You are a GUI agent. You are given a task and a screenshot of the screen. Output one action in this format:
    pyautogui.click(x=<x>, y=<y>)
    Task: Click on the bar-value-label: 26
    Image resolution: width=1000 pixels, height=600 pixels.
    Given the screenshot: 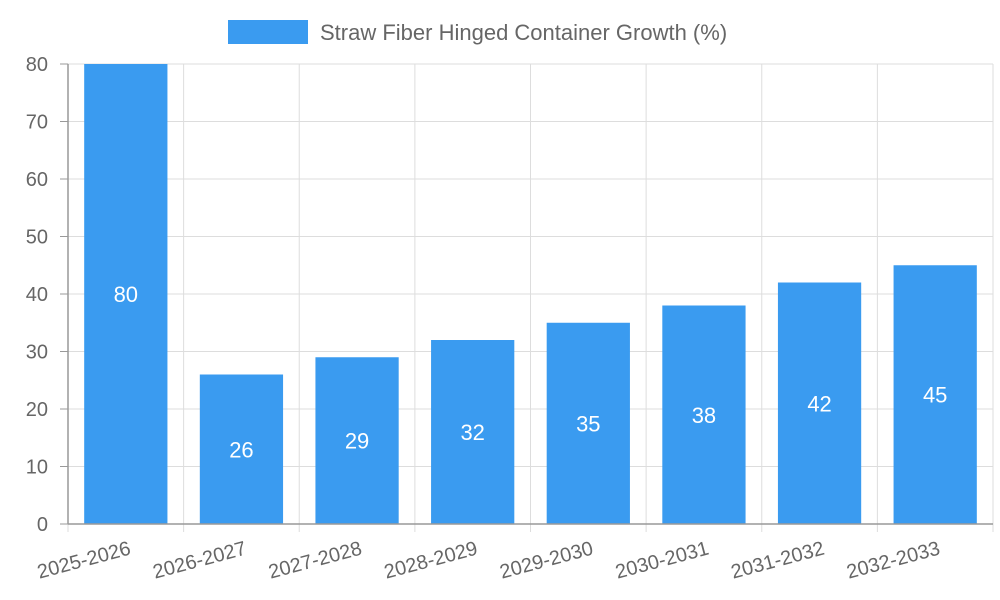 What is the action you would take?
    pyautogui.click(x=241, y=449)
    